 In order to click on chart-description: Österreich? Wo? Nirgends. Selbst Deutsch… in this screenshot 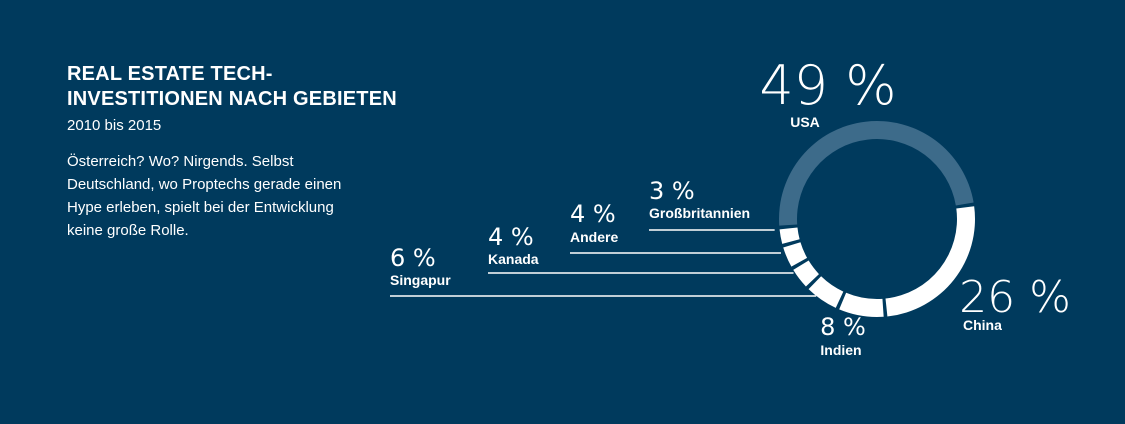, I will do `click(204, 196)`.